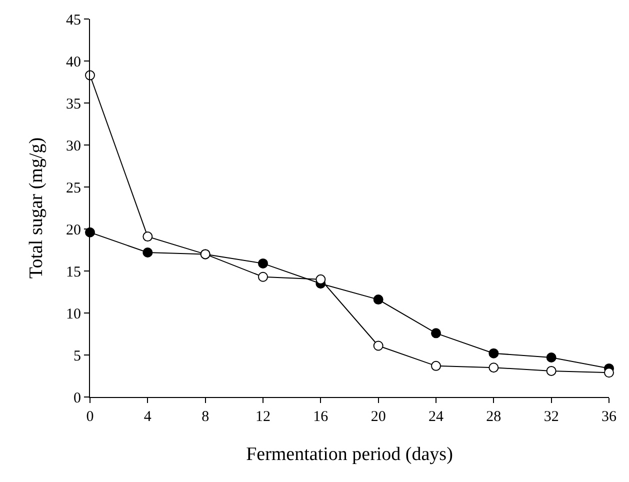  Describe the element at coordinates (77, 356) in the screenshot. I see `y-tick-label: 5` at that location.